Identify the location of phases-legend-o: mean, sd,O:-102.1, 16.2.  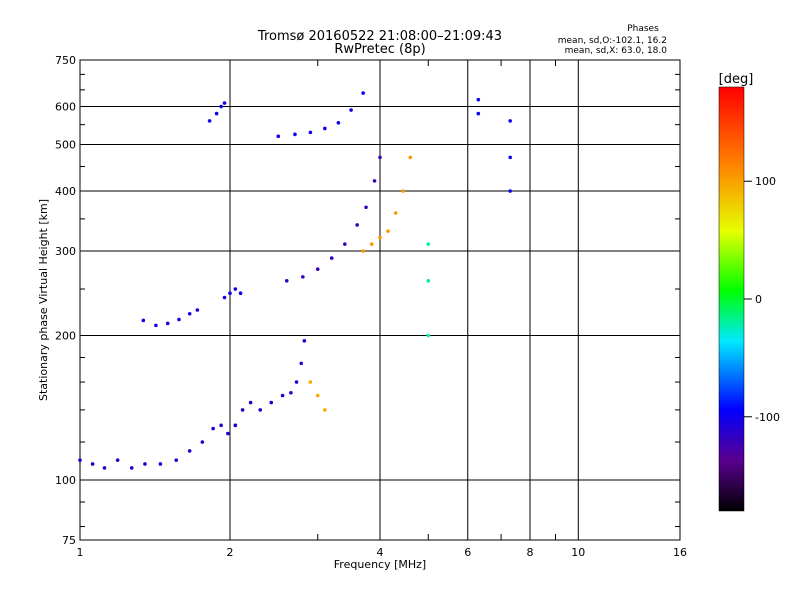
(612, 41).